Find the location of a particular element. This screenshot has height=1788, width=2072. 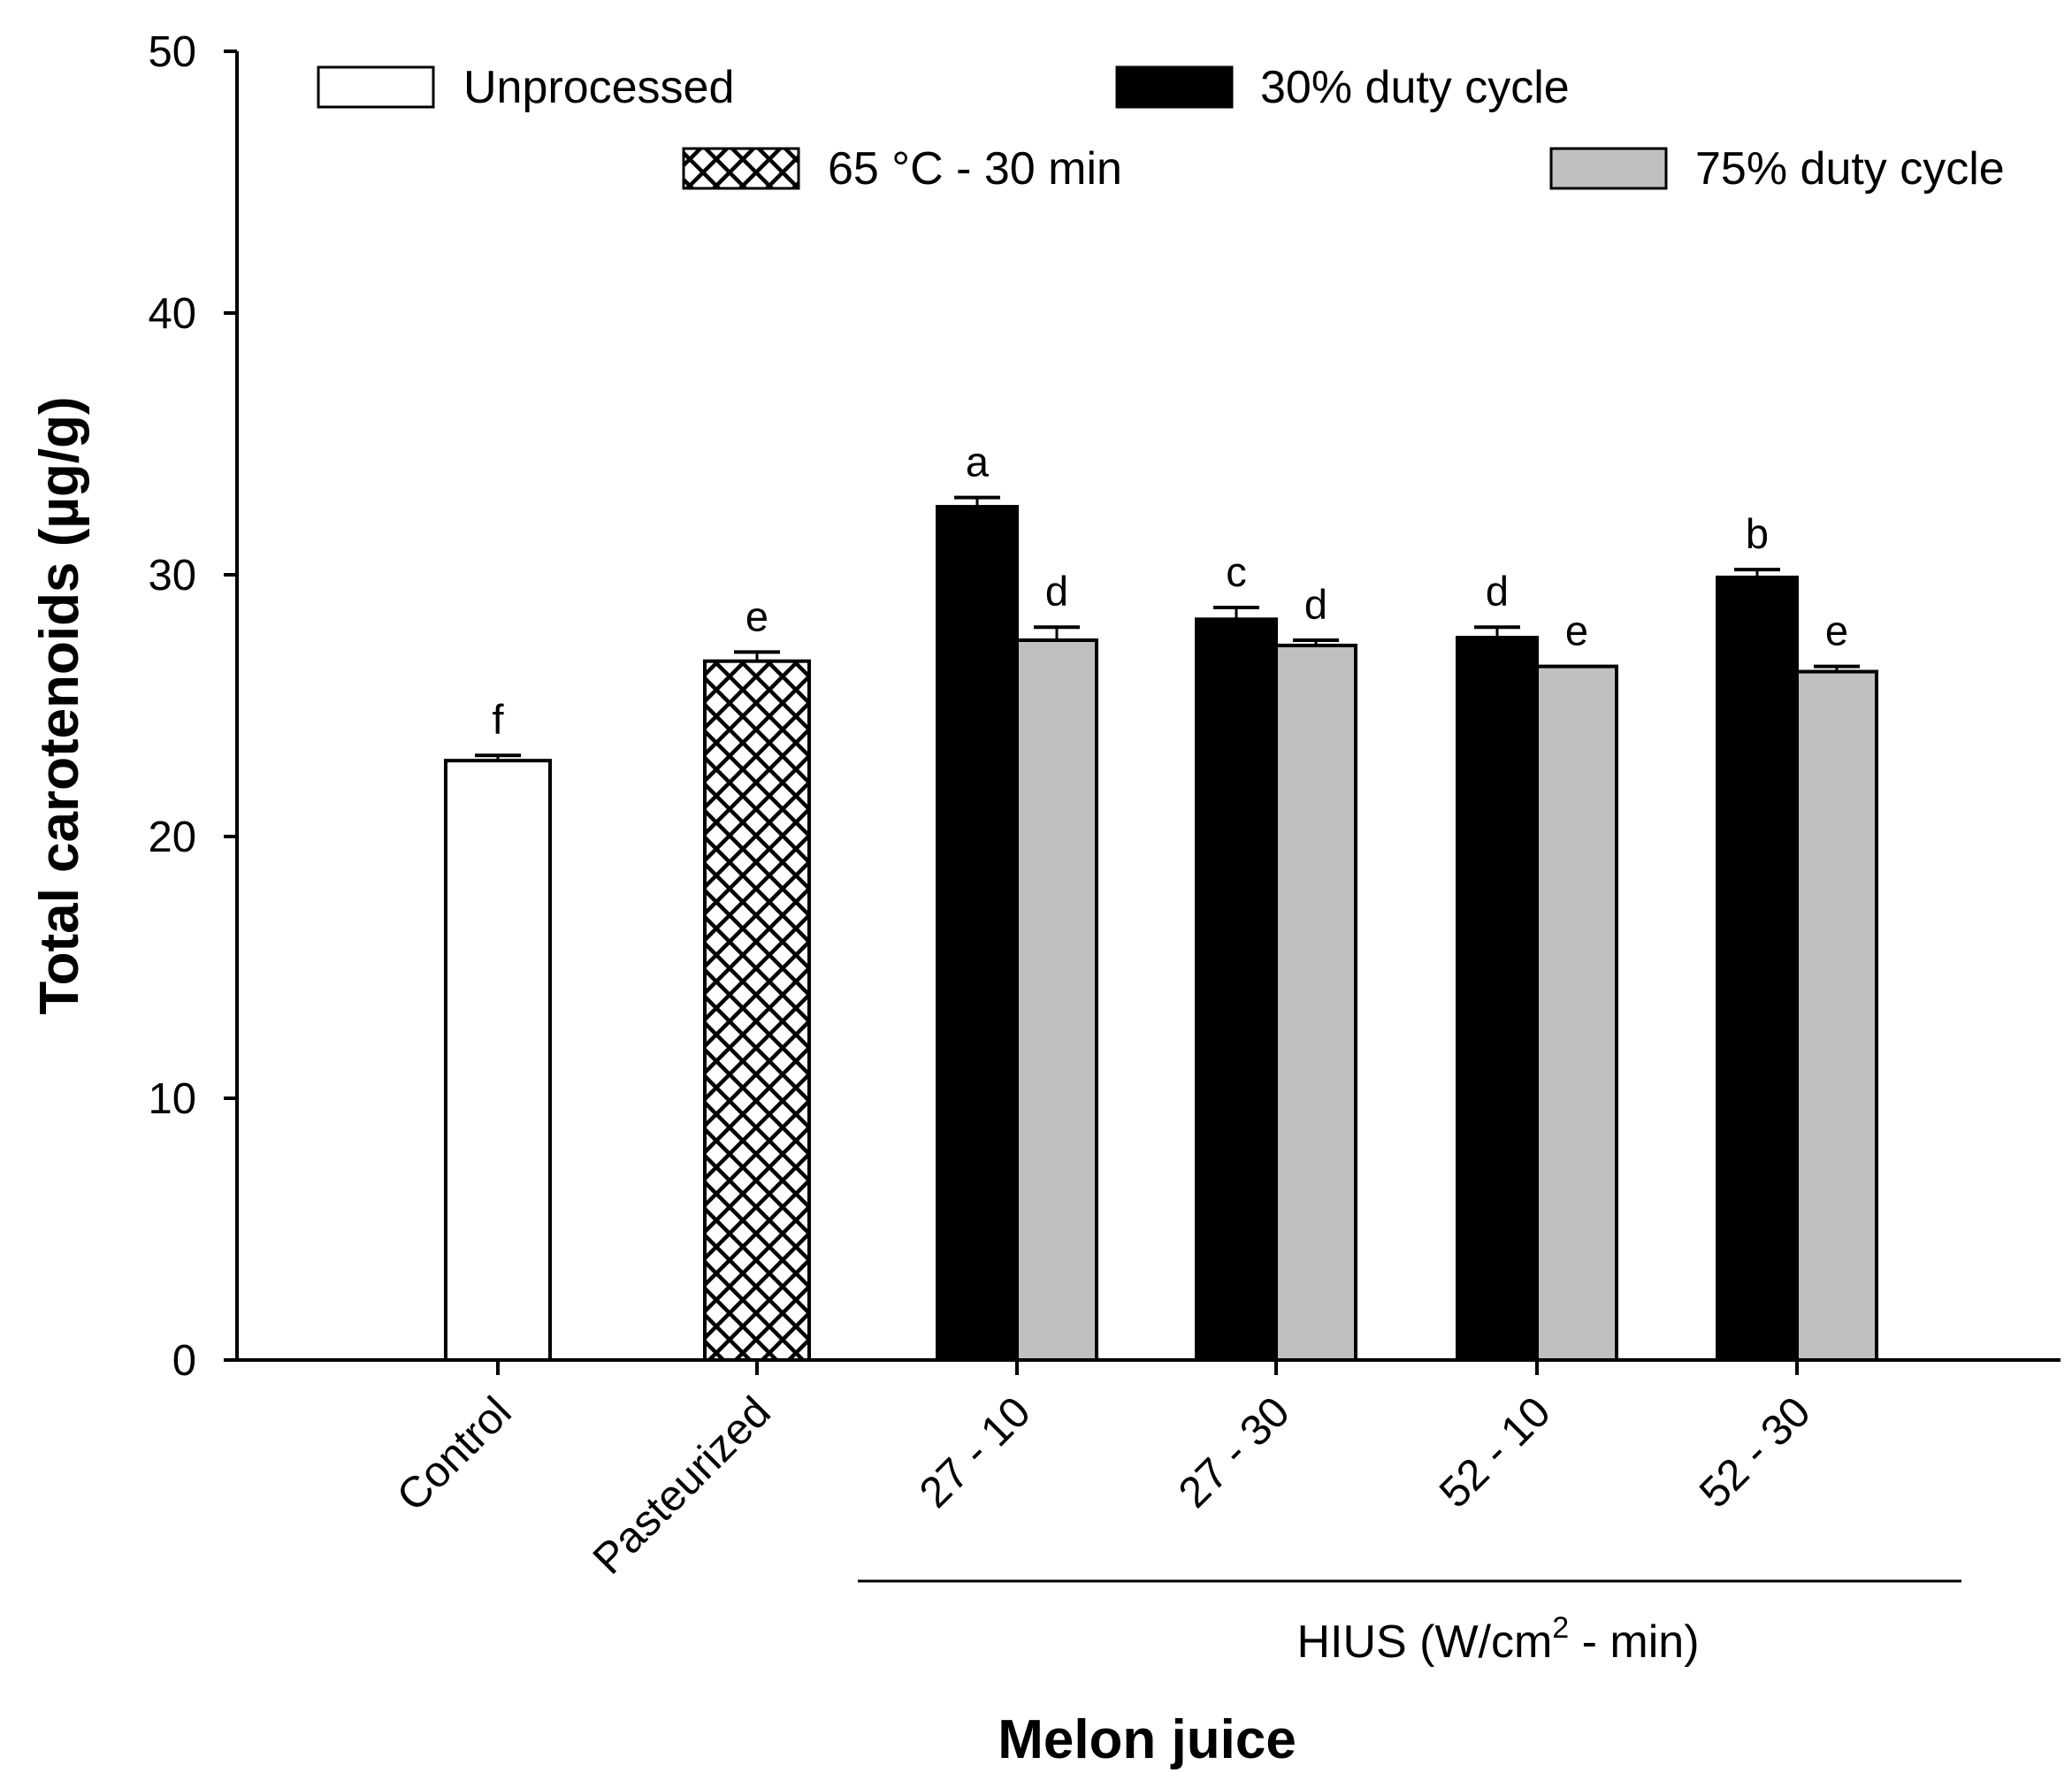

legend-swatch-duty75 is located at coordinates (1609, 168).